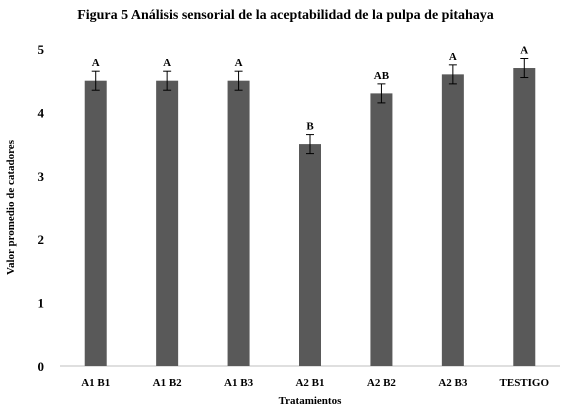 The image size is (571, 413). What do you see at coordinates (41, 239) in the screenshot?
I see `y-tick-label: 2` at bounding box center [41, 239].